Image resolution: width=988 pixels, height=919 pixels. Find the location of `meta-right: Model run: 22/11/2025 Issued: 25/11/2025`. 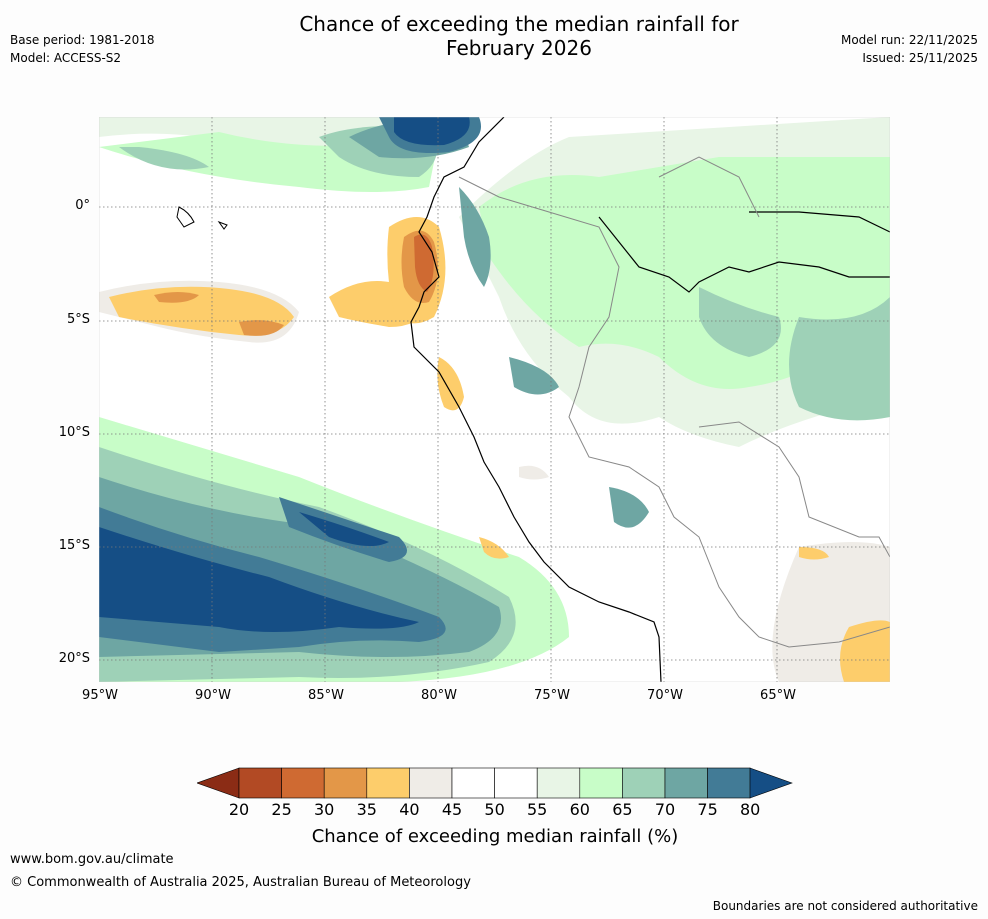

meta-right: Model run: 22/11/2025 Issued: 25/11/2025 is located at coordinates (909, 49).